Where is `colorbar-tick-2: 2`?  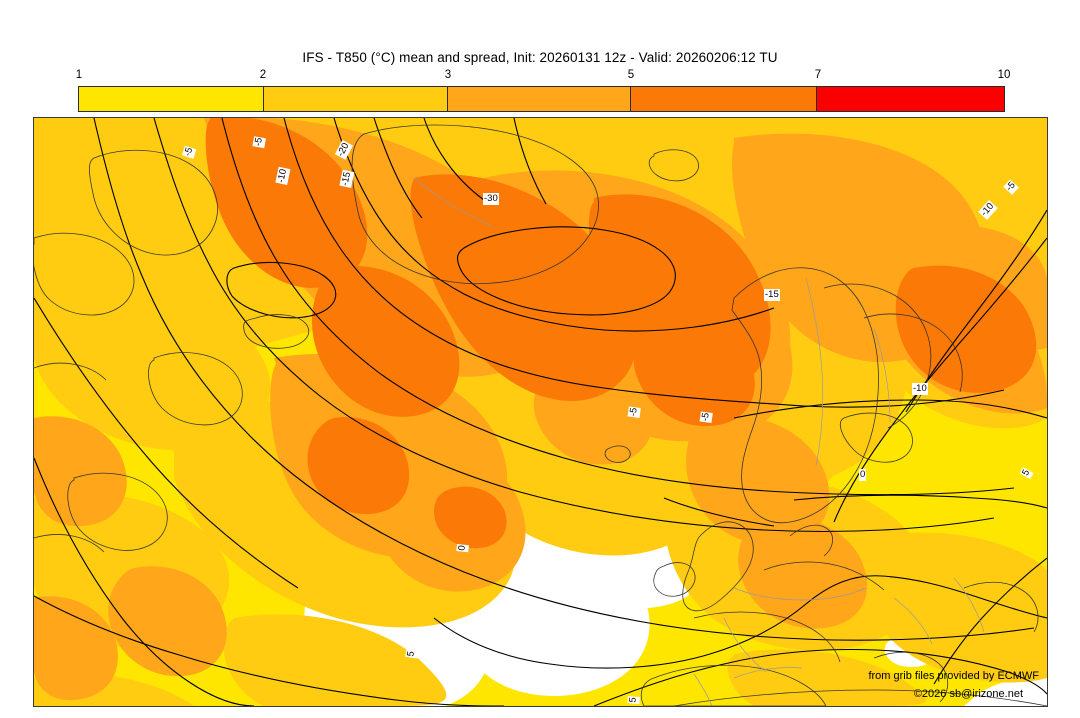 colorbar-tick-2: 2 is located at coordinates (263, 75).